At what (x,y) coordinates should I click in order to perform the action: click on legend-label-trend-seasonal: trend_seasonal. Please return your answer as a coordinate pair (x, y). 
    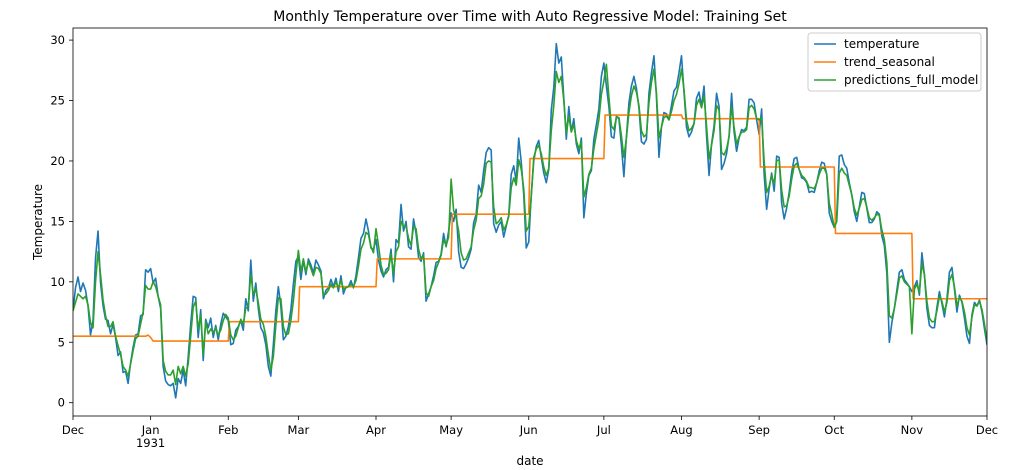
    Looking at the image, I should click on (889, 62).